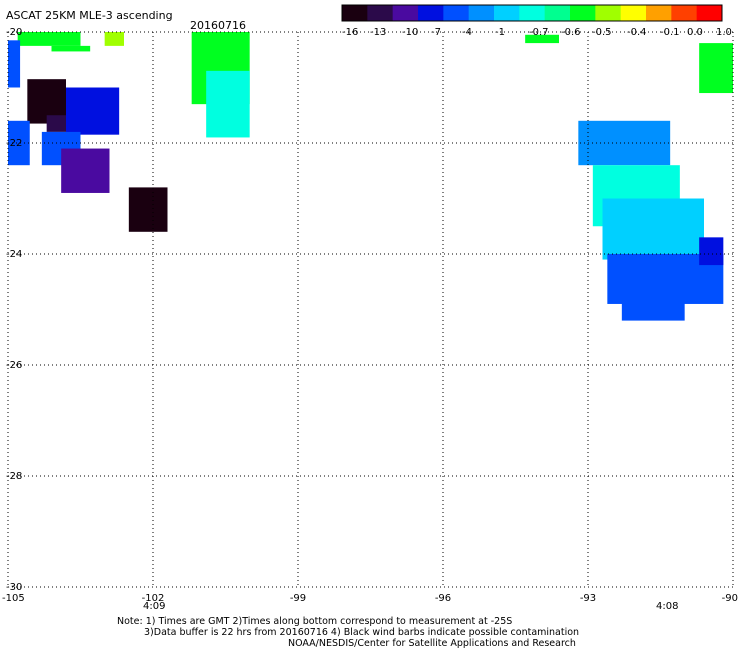 This screenshot has width=740, height=650. What do you see at coordinates (378, 32) in the screenshot?
I see `colorbar-label: -13` at bounding box center [378, 32].